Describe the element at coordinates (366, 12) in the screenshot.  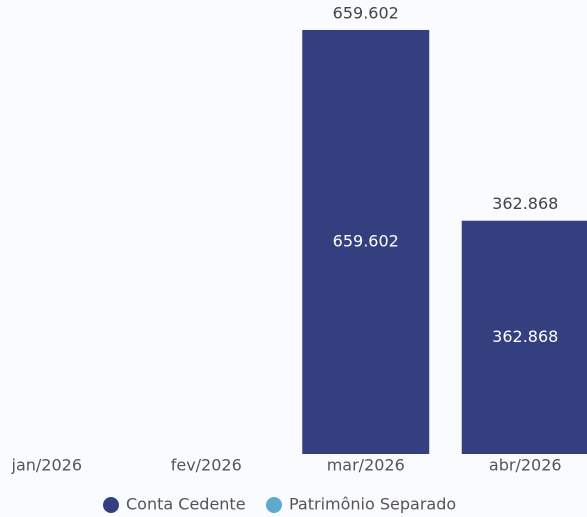
I see `total-label: 659.602` at that location.